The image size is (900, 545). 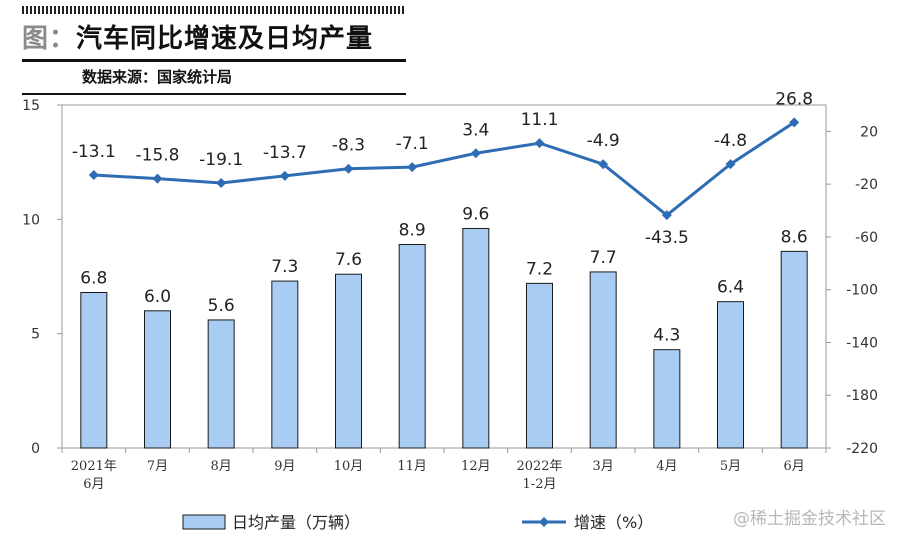 What do you see at coordinates (157, 297) in the screenshot?
I see `bar-value-label: 6.0` at bounding box center [157, 297].